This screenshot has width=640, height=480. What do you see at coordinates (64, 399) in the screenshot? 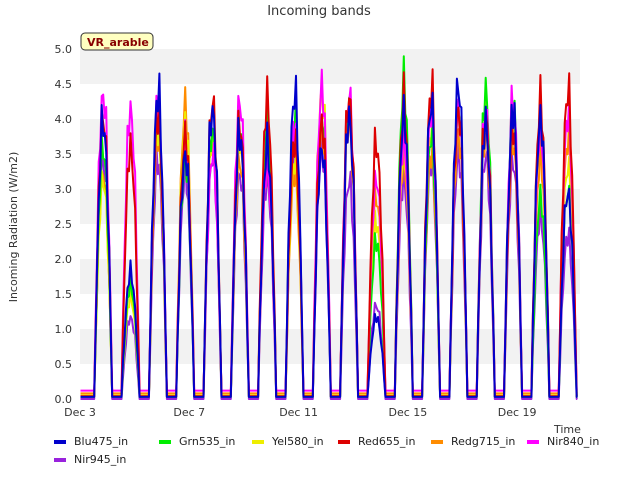
I see `y-tick-label: 0.0` at bounding box center [64, 399].